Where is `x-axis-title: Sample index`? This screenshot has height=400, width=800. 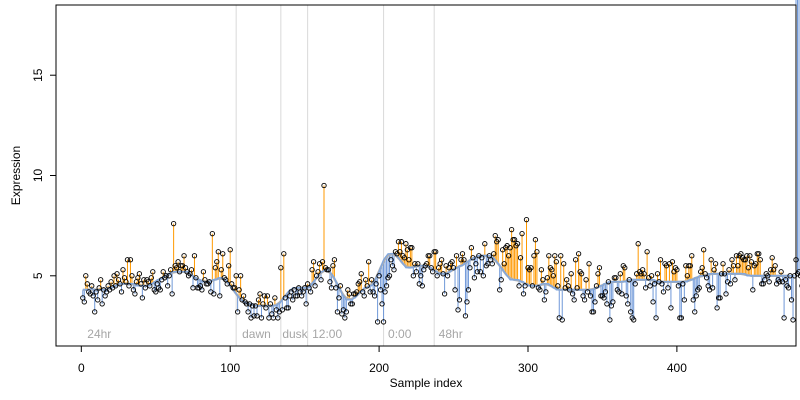 x-axis-title: Sample index is located at coordinates (426, 383).